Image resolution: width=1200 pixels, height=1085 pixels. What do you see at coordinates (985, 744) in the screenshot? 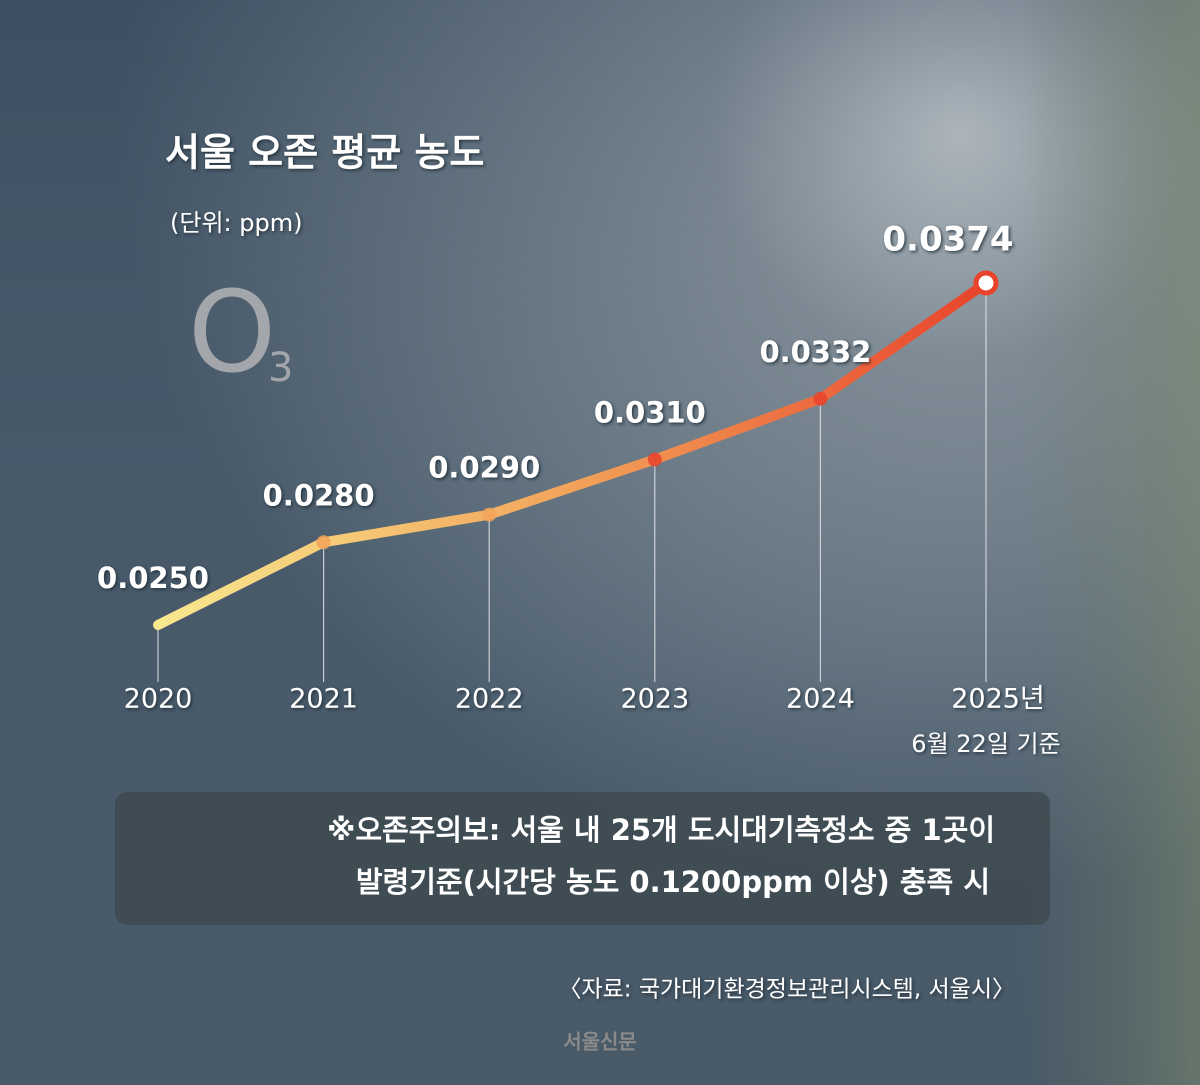
I see `x-tick-note: 6월 22일 기준` at bounding box center [985, 744].